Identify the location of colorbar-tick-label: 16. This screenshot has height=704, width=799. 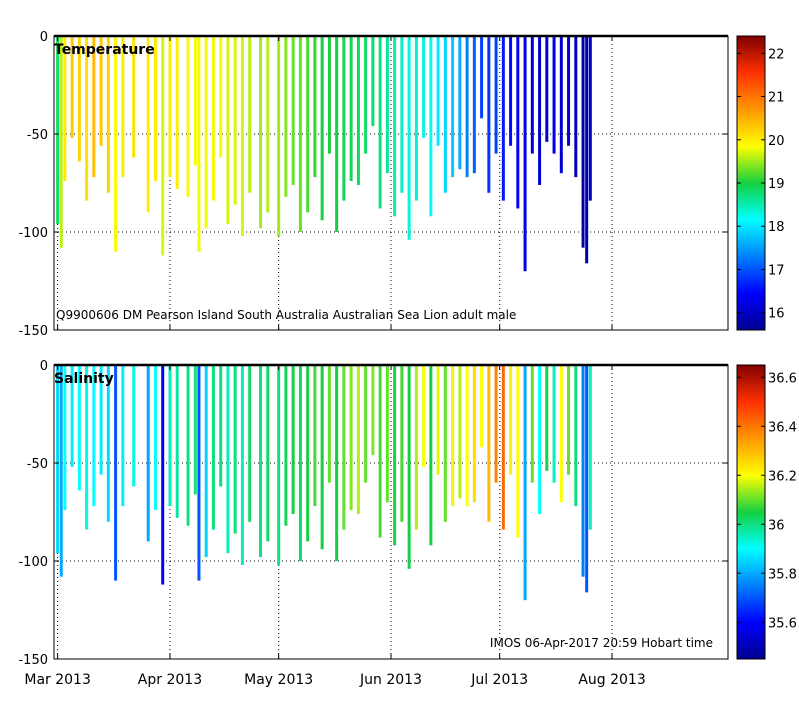
(776, 314).